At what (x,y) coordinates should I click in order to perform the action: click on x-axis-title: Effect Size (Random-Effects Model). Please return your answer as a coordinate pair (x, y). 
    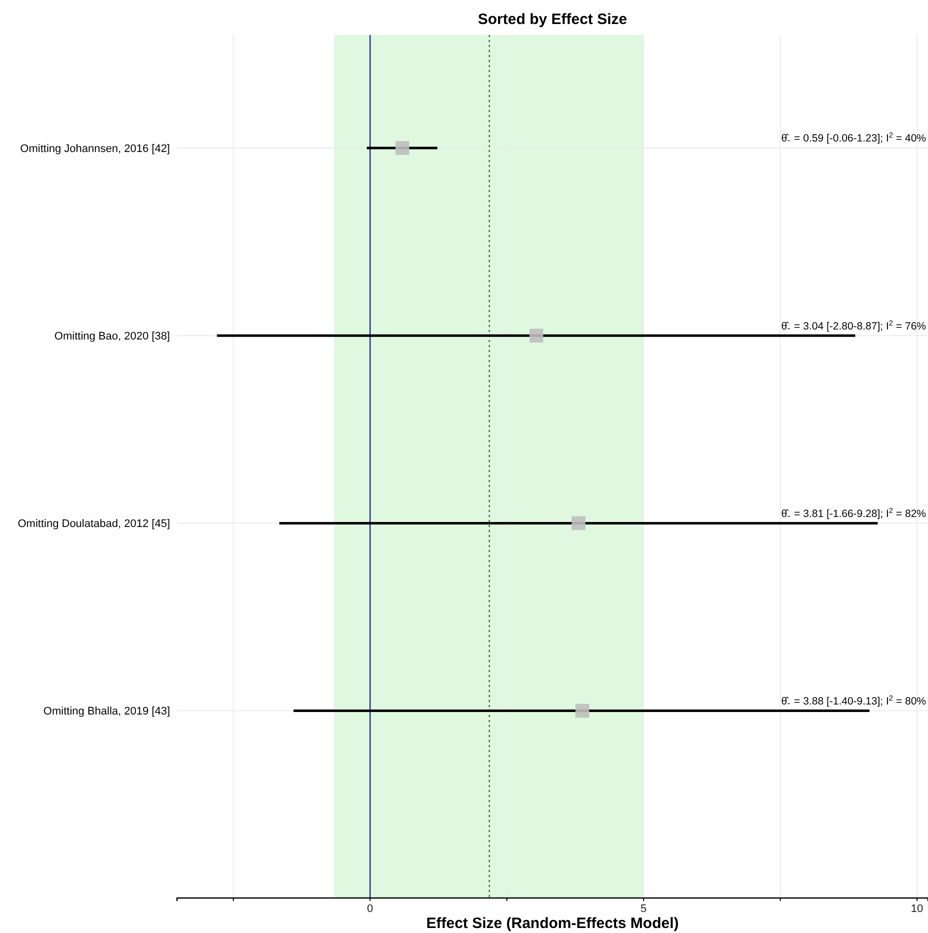
    Looking at the image, I should click on (552, 923).